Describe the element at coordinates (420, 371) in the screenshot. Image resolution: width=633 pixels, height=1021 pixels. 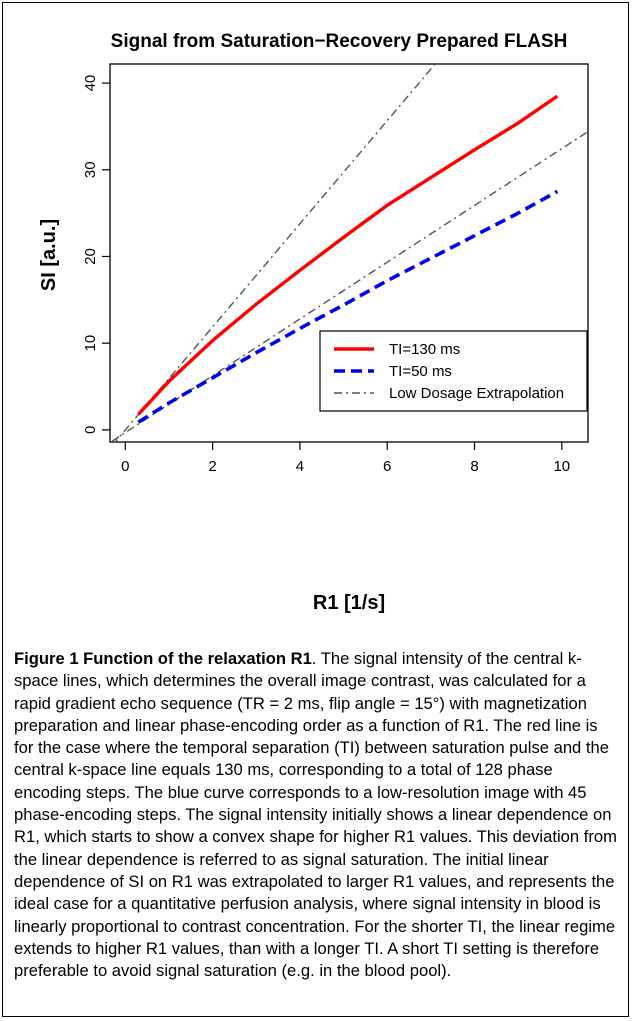
I see `legend-label-1: TI=50 ms` at that location.